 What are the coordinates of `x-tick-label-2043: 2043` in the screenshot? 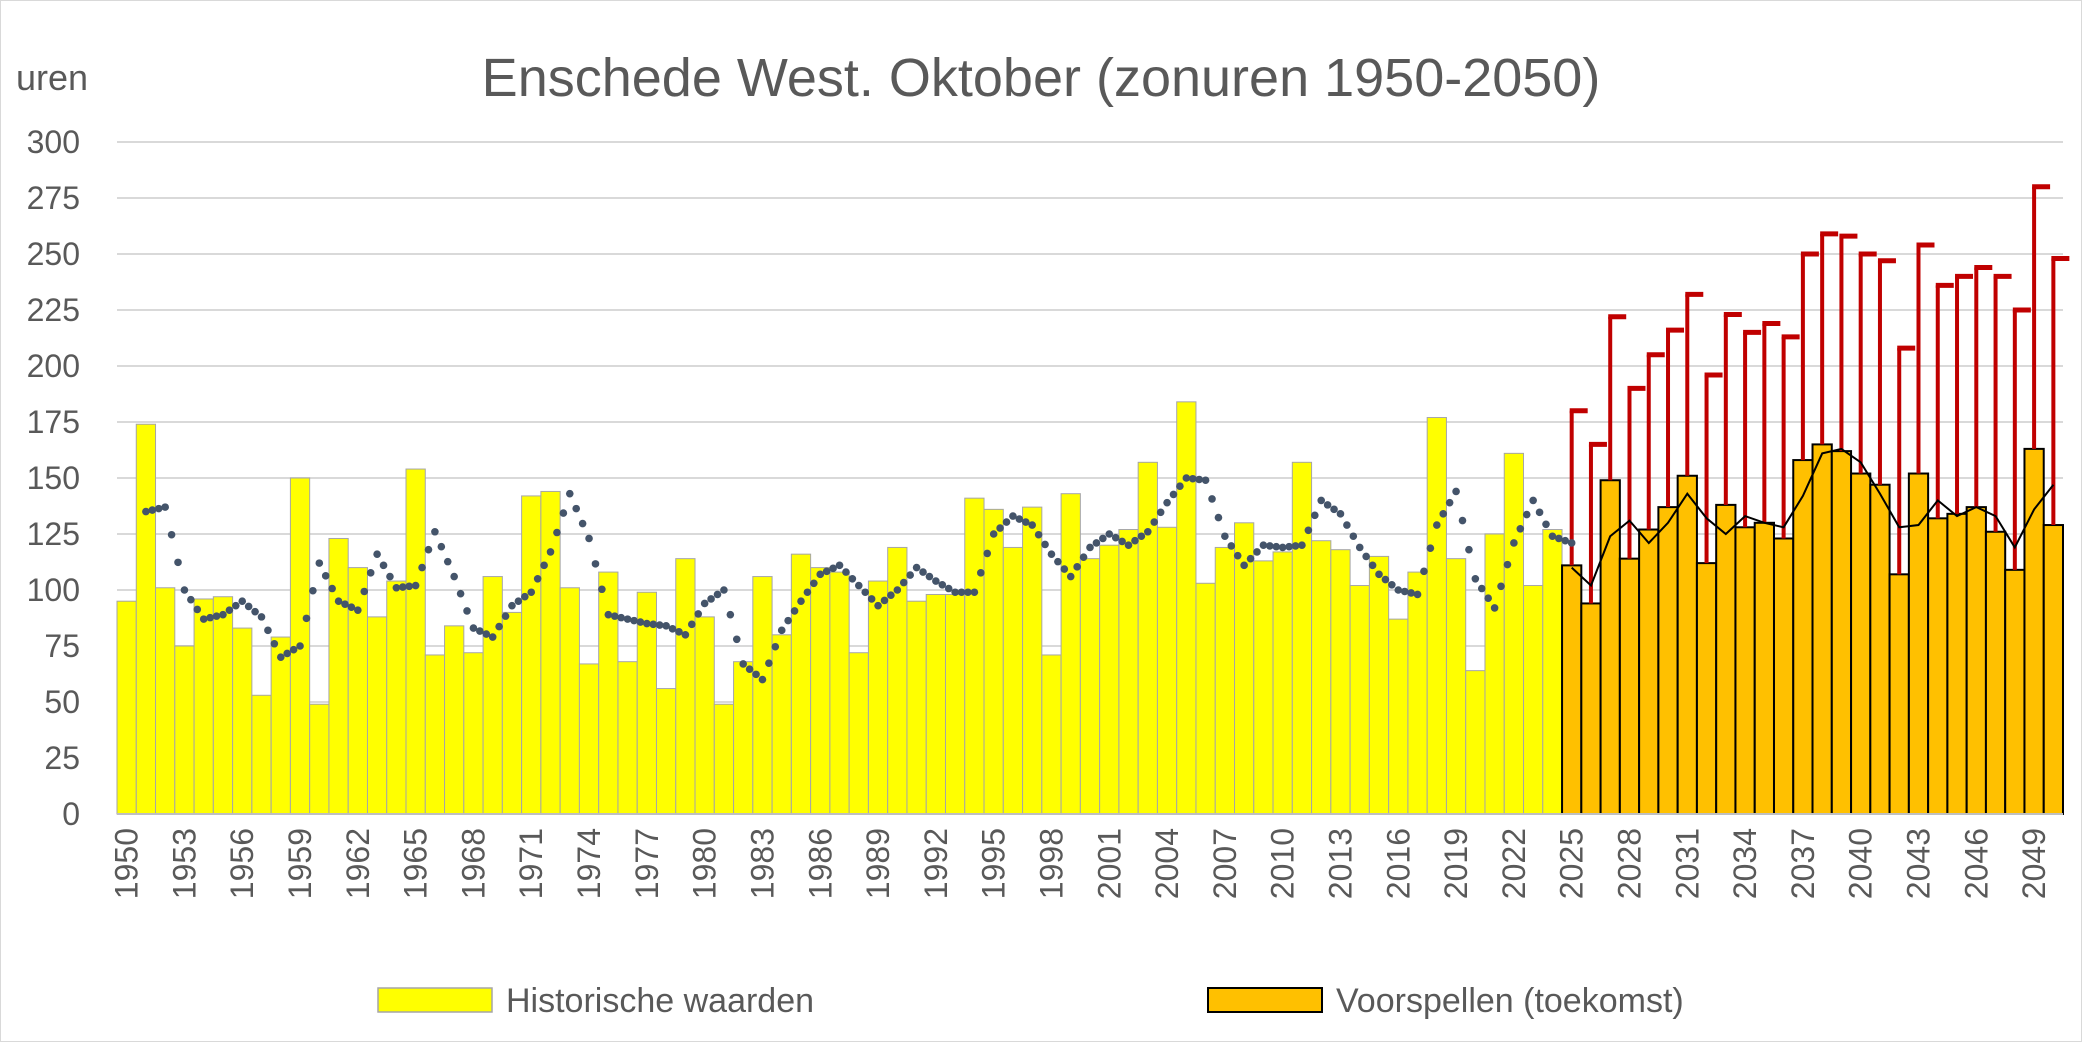 It's located at (1918, 863).